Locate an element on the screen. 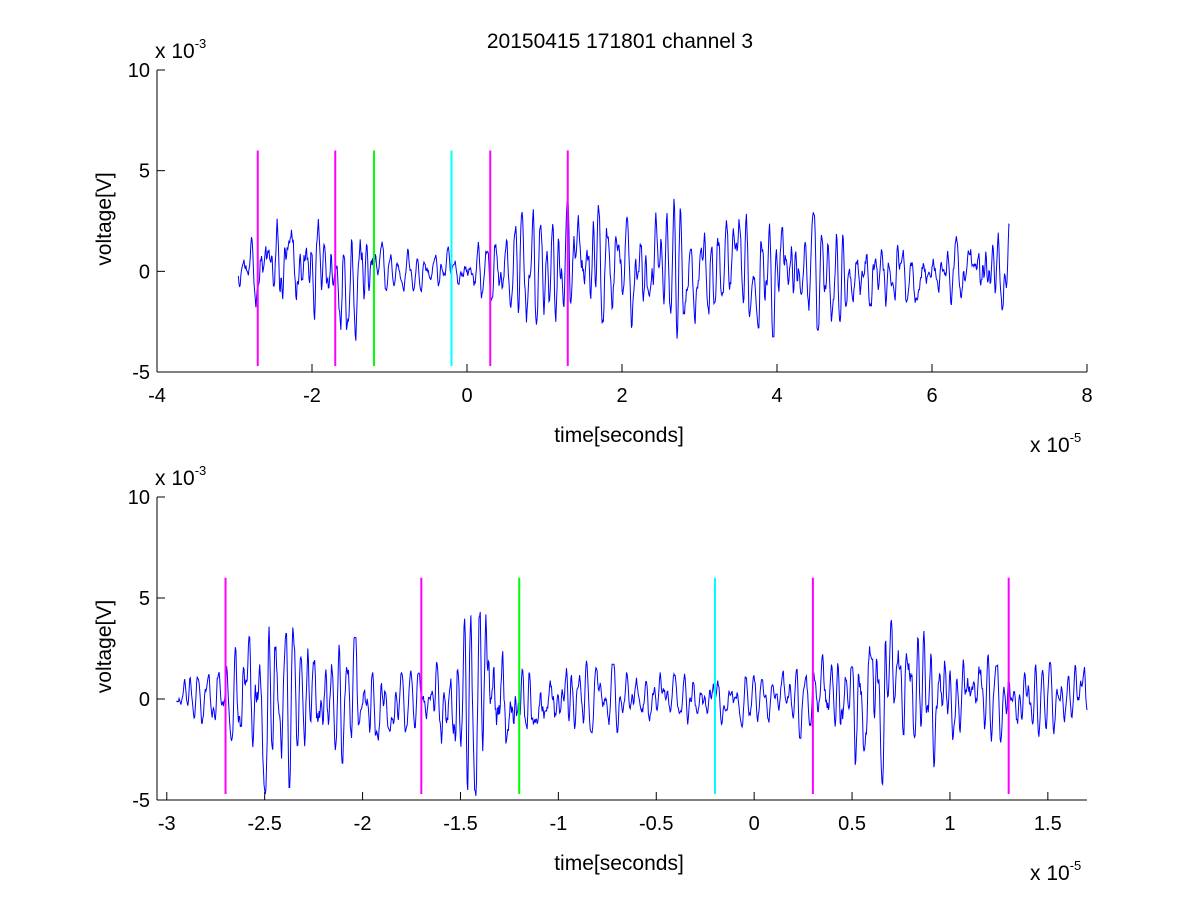 The width and height of the screenshot is (1200, 901). bottom-x-tick-label-4: -1 is located at coordinates (558, 824).